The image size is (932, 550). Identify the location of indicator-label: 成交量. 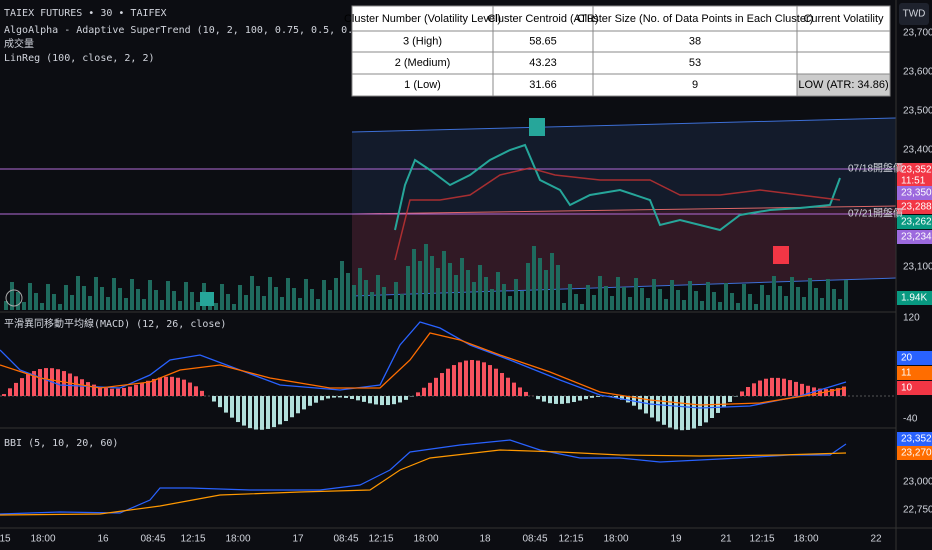
(19, 43).